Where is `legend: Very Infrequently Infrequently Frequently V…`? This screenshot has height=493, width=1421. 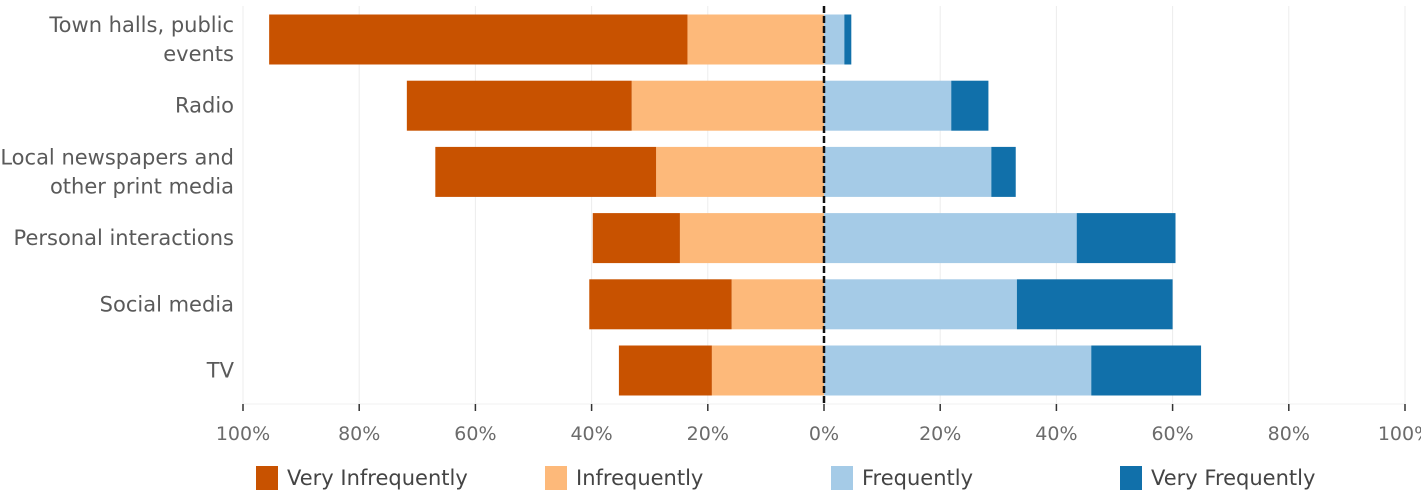 legend: Very Infrequently Infrequently Frequently V… is located at coordinates (785, 478).